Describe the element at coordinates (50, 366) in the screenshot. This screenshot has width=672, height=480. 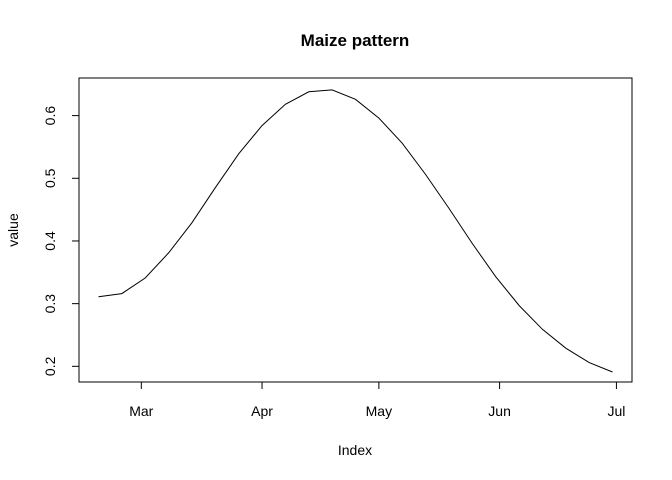
I see `y-tick-label: 0.2` at that location.